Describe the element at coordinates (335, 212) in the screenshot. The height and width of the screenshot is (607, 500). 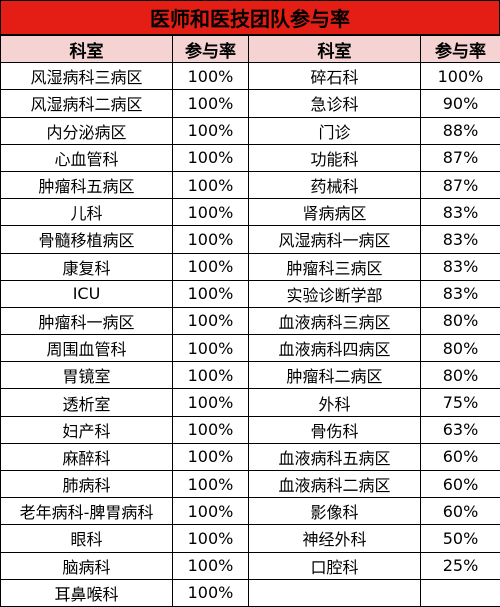
I see `department-right-cell: 肾病病区` at that location.